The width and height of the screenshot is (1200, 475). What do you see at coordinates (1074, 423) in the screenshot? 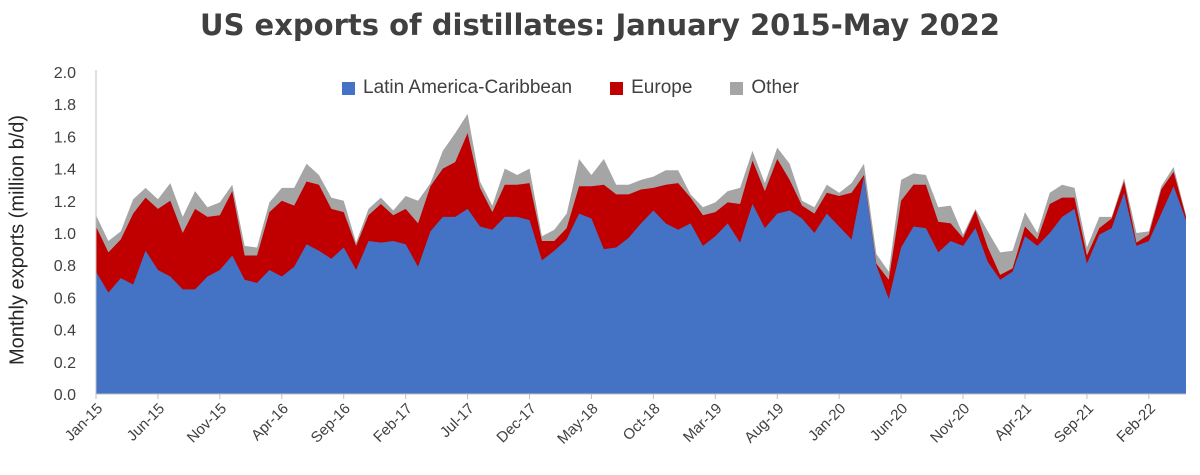
I see `x-tick-label: Sep-21` at bounding box center [1074, 423].